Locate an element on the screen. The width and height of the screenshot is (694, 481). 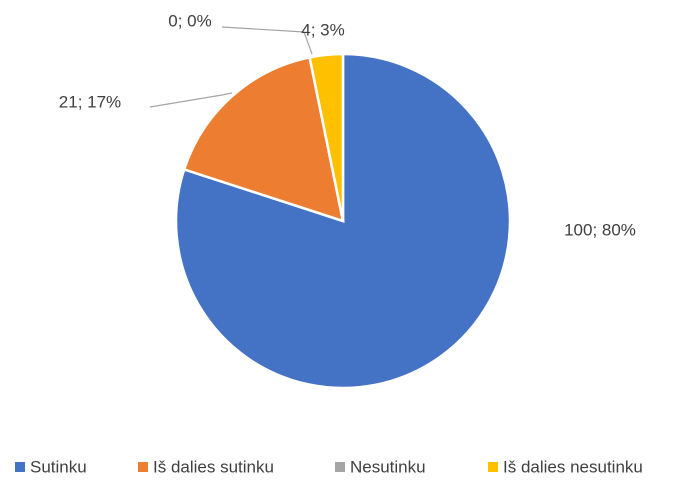
legend-label: Sutinku is located at coordinates (58, 466).